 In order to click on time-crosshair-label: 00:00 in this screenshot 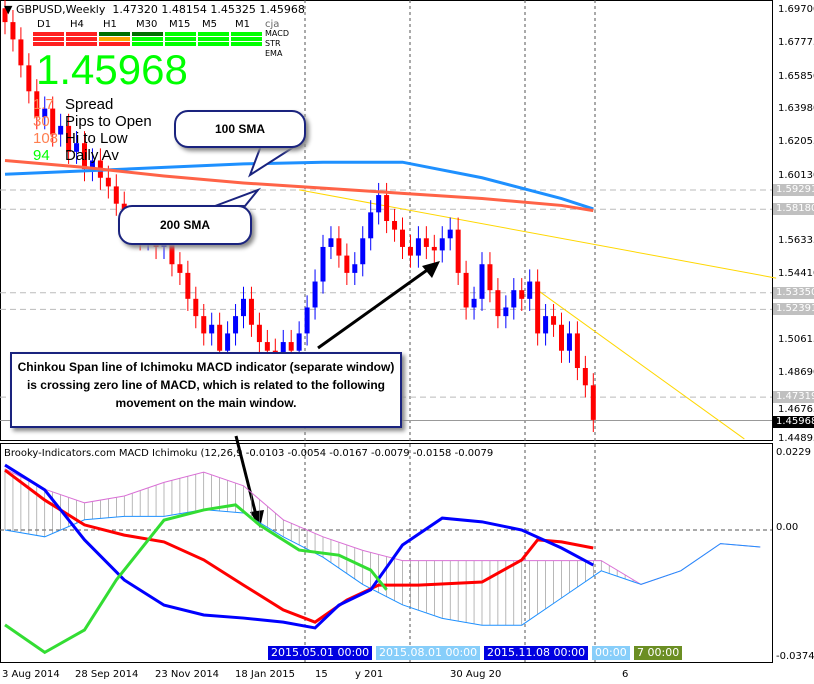, I will do `click(611, 653)`.